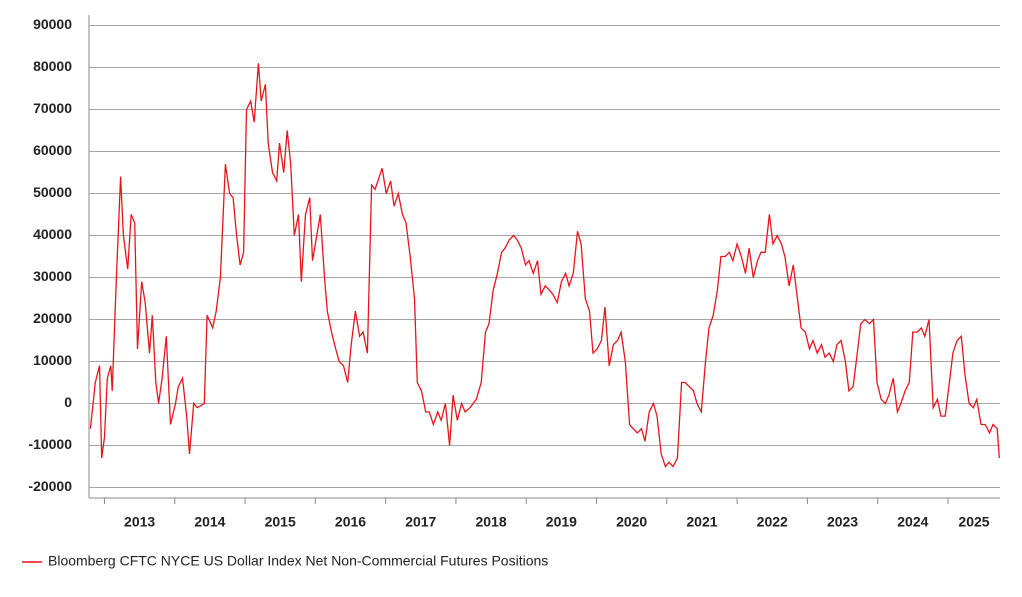 The image size is (1022, 597). Describe the element at coordinates (209, 522) in the screenshot. I see `x-tick-label: 2014` at that location.